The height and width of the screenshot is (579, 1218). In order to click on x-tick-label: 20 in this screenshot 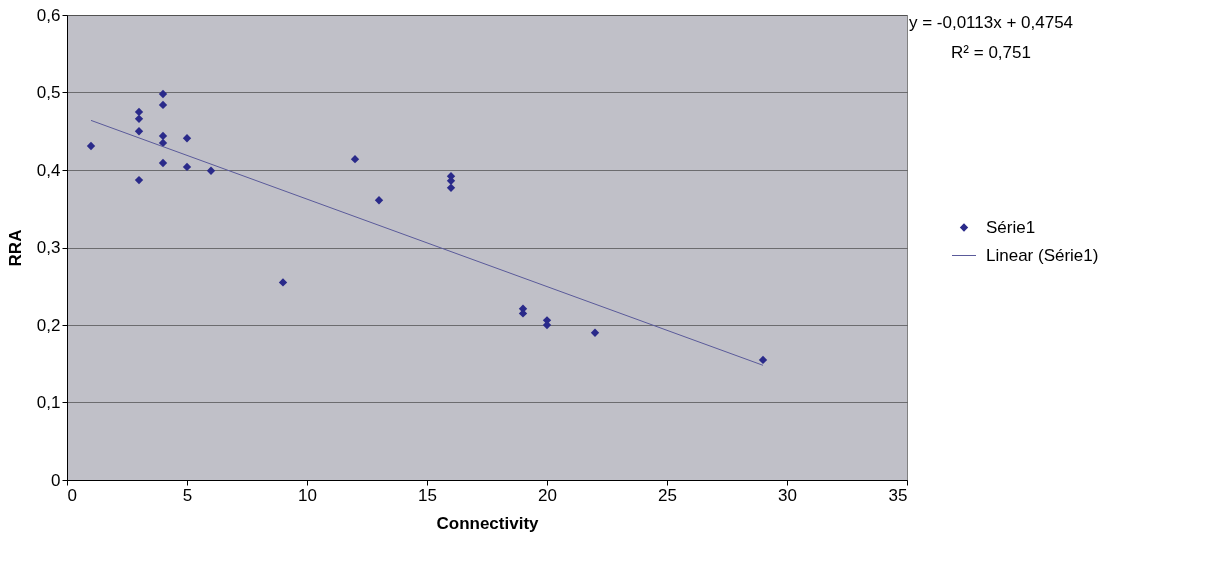, I will do `click(547, 495)`.